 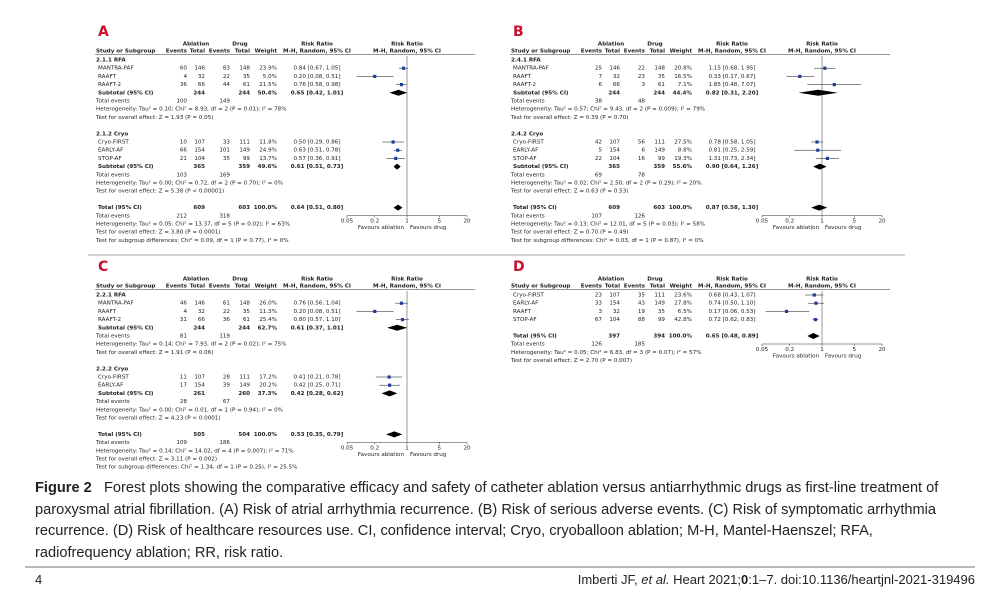 I want to click on column-header: Total, so click(x=242, y=52).